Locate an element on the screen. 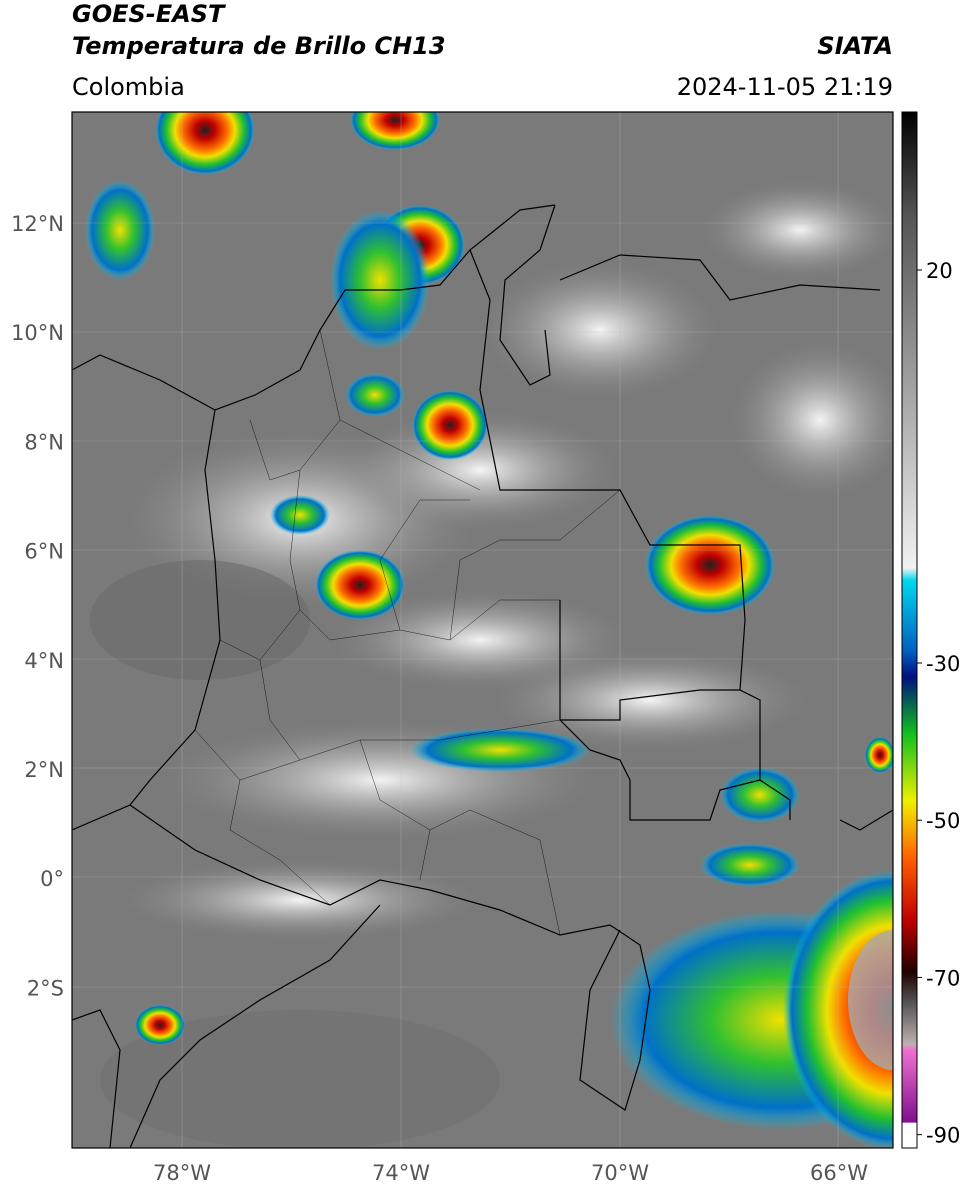 The image size is (966, 1190). lat-label: 2°N is located at coordinates (44, 770).